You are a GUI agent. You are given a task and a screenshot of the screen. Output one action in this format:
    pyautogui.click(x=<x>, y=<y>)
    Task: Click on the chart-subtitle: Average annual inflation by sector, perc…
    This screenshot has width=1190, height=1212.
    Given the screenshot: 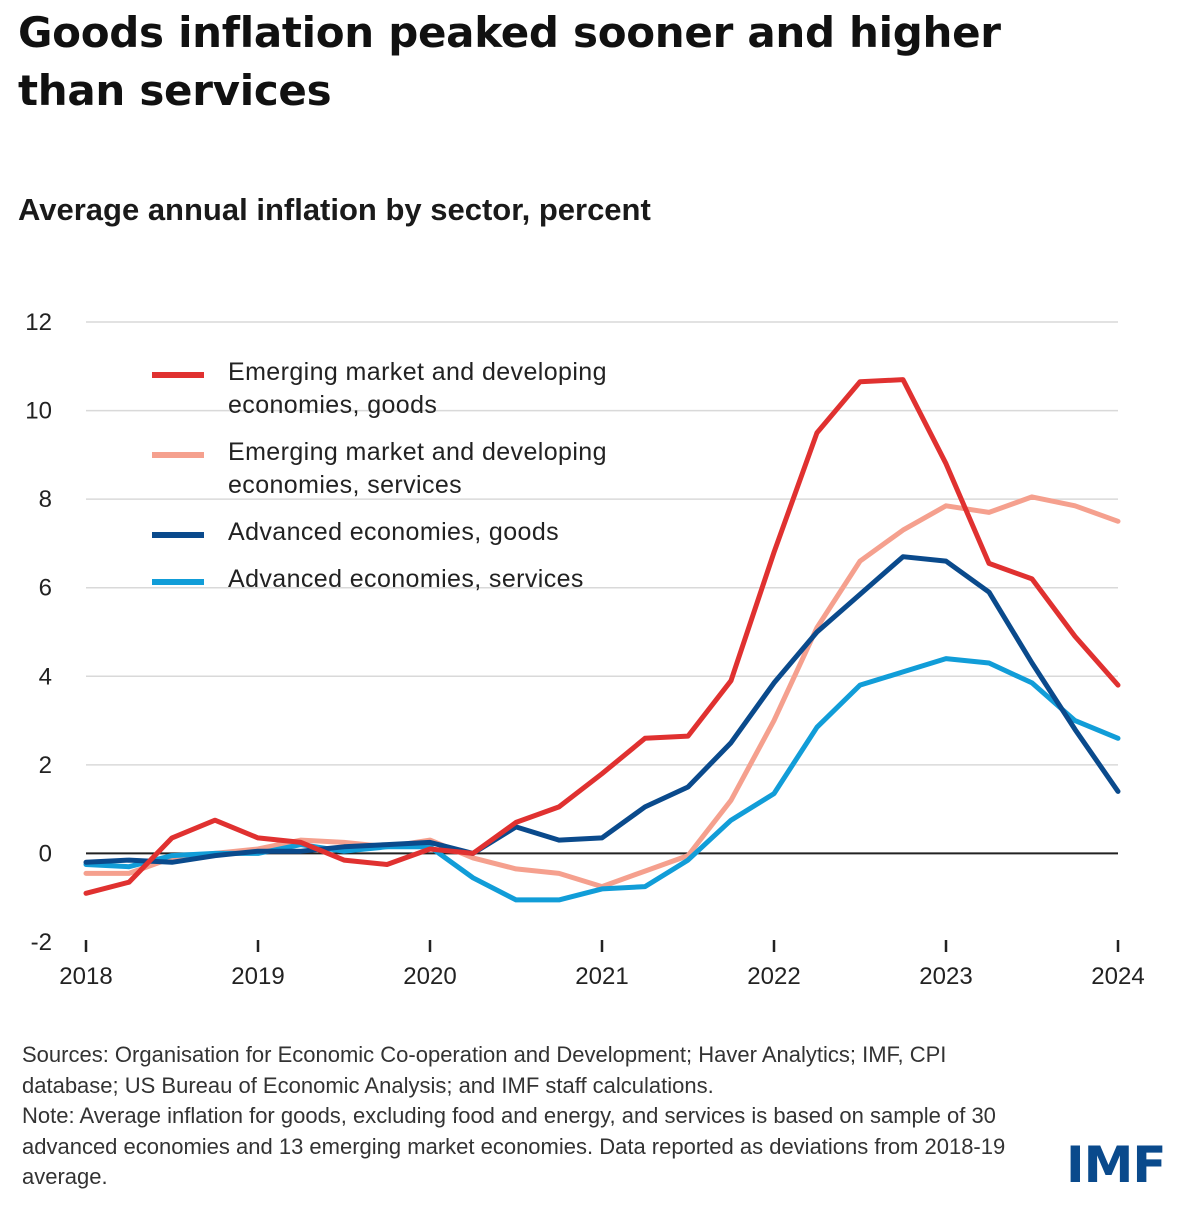 What is the action you would take?
    pyautogui.click(x=334, y=209)
    